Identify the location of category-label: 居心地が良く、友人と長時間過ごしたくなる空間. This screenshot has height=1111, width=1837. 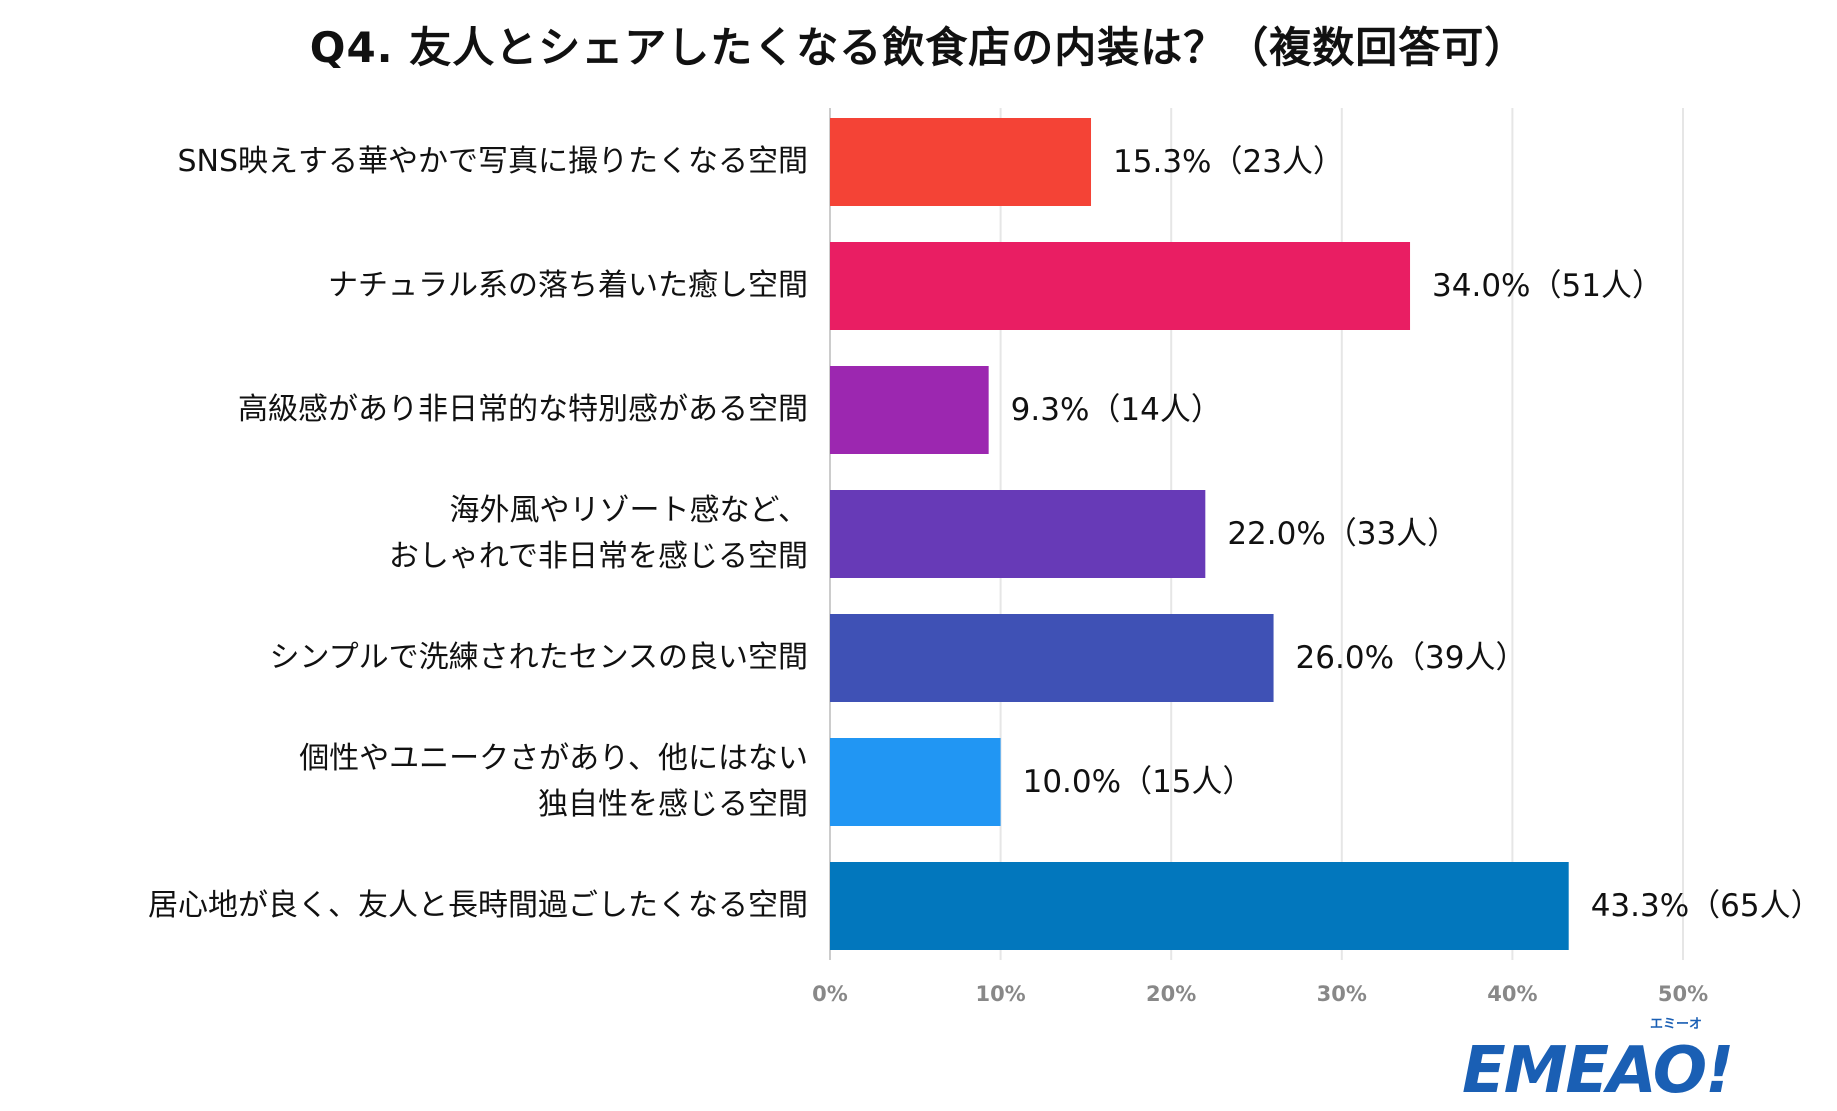
(478, 905).